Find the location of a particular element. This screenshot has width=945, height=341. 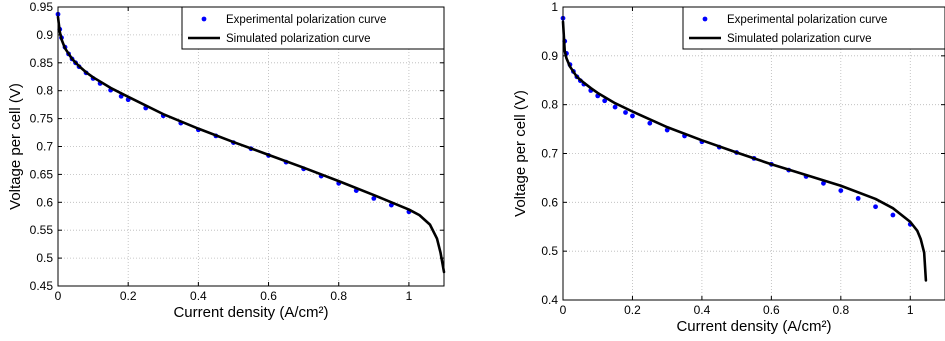

y-tick-label: 0.4 is located at coordinates (549, 300).